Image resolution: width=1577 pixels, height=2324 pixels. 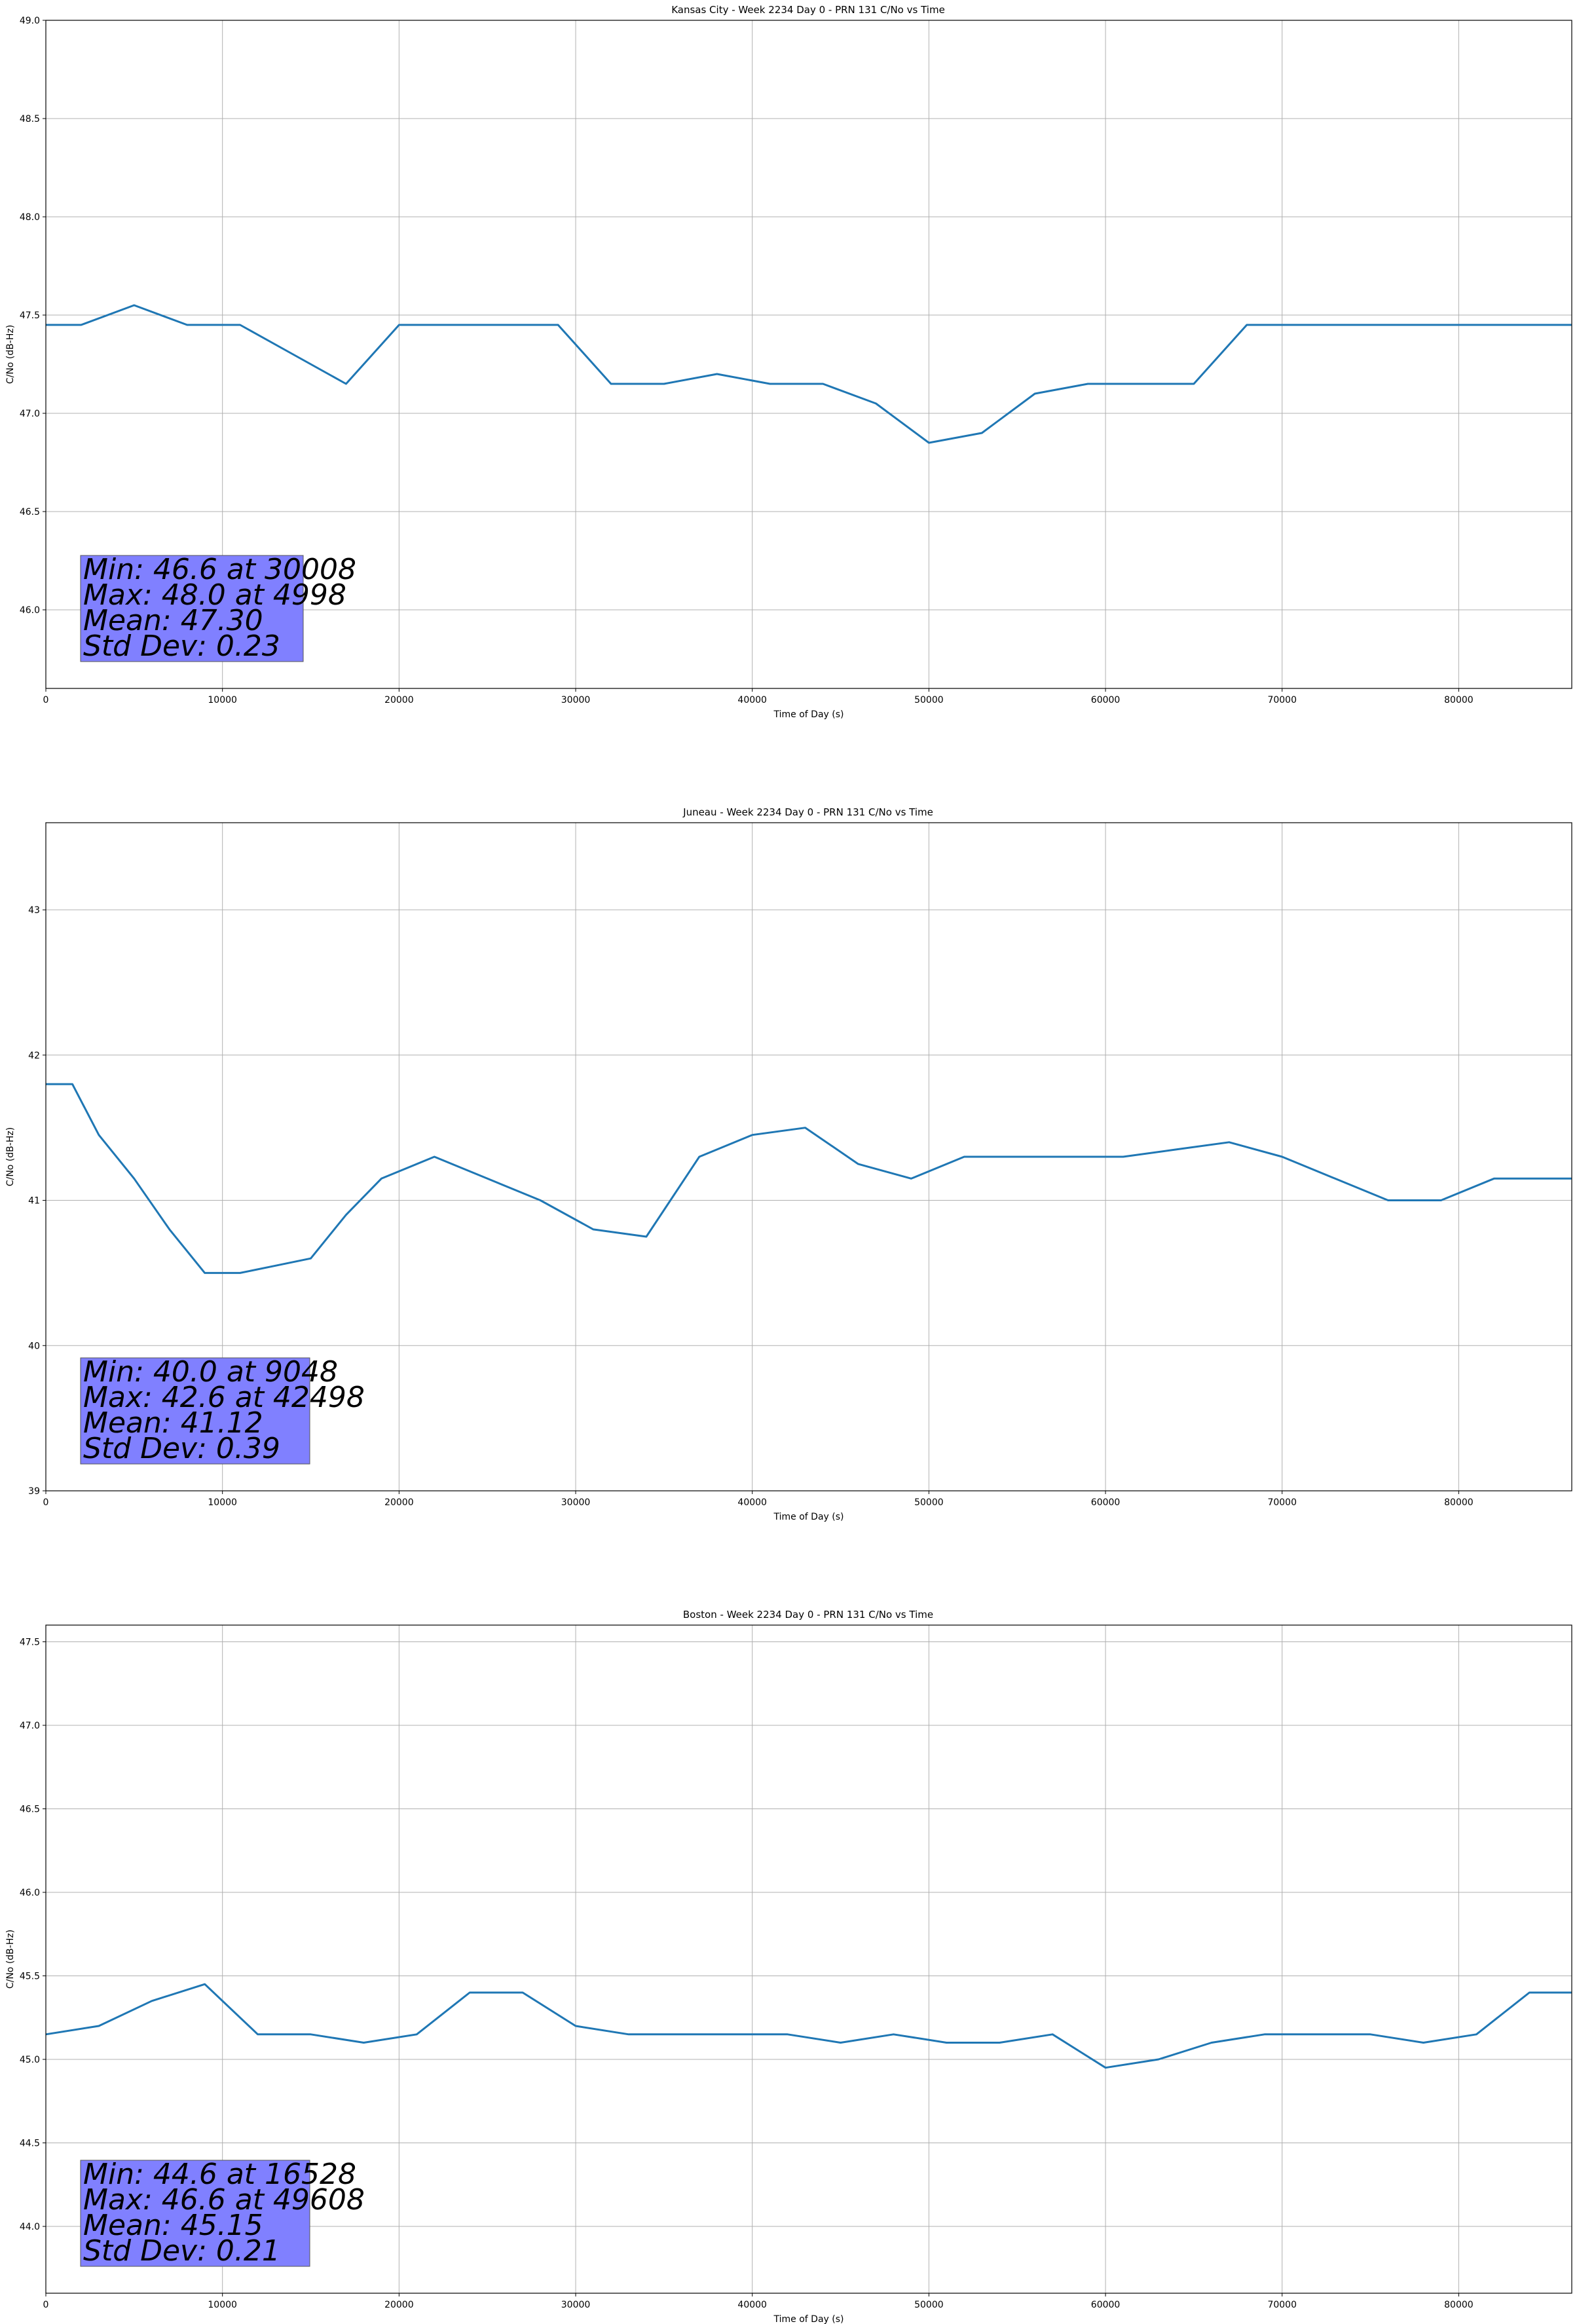 What do you see at coordinates (34, 1491) in the screenshot?
I see `y-tick-label: 39` at bounding box center [34, 1491].